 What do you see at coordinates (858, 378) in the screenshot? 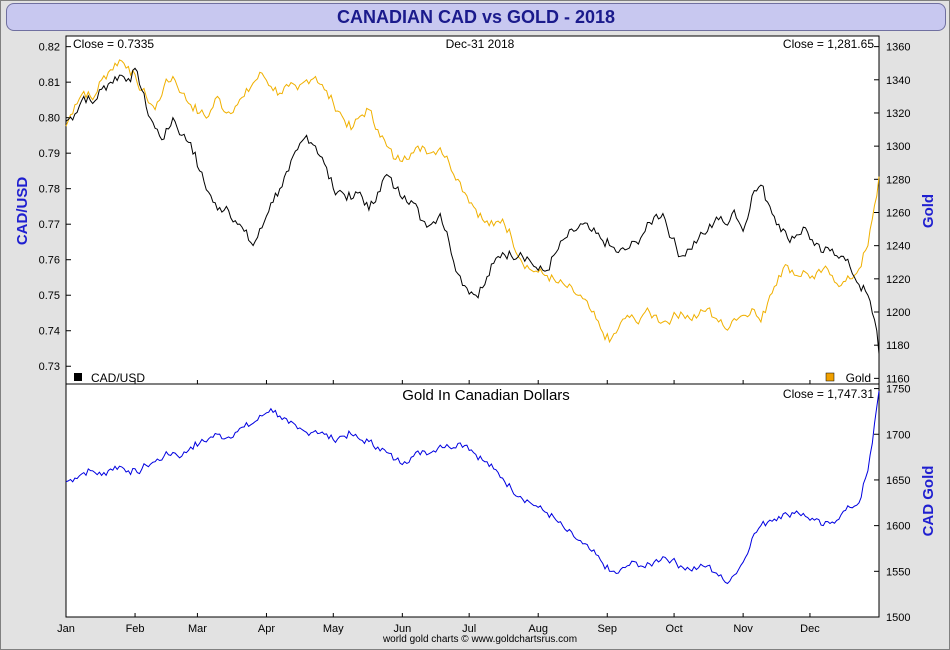
I see `gold-legend-label: Gold` at bounding box center [858, 378].